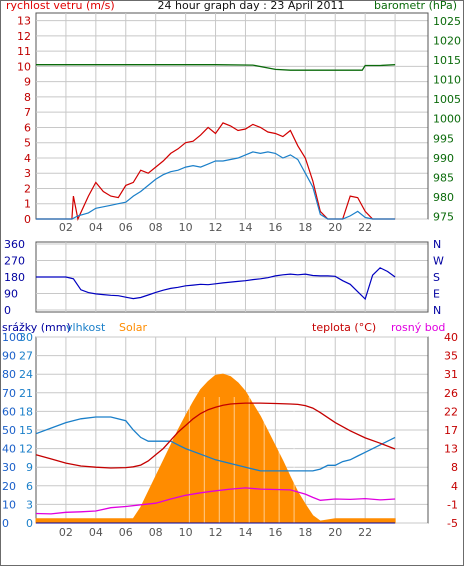 The image size is (464, 566). I want to click on precip-axis-tick: 20, so click(9, 486).